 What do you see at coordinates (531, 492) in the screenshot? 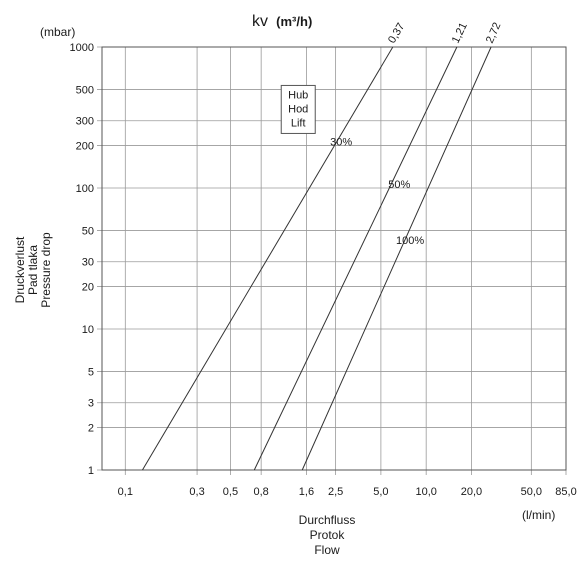
I see `x-tick-label: 50,0` at bounding box center [531, 492].